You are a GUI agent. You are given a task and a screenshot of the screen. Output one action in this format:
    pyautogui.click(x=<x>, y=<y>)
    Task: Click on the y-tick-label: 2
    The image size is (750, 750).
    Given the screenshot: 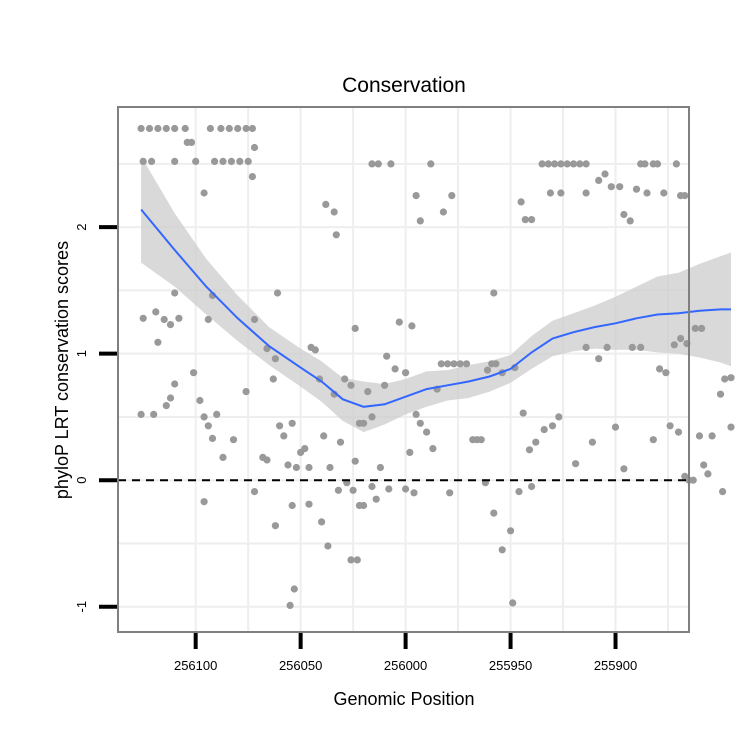 What is the action you would take?
    pyautogui.click(x=81, y=227)
    